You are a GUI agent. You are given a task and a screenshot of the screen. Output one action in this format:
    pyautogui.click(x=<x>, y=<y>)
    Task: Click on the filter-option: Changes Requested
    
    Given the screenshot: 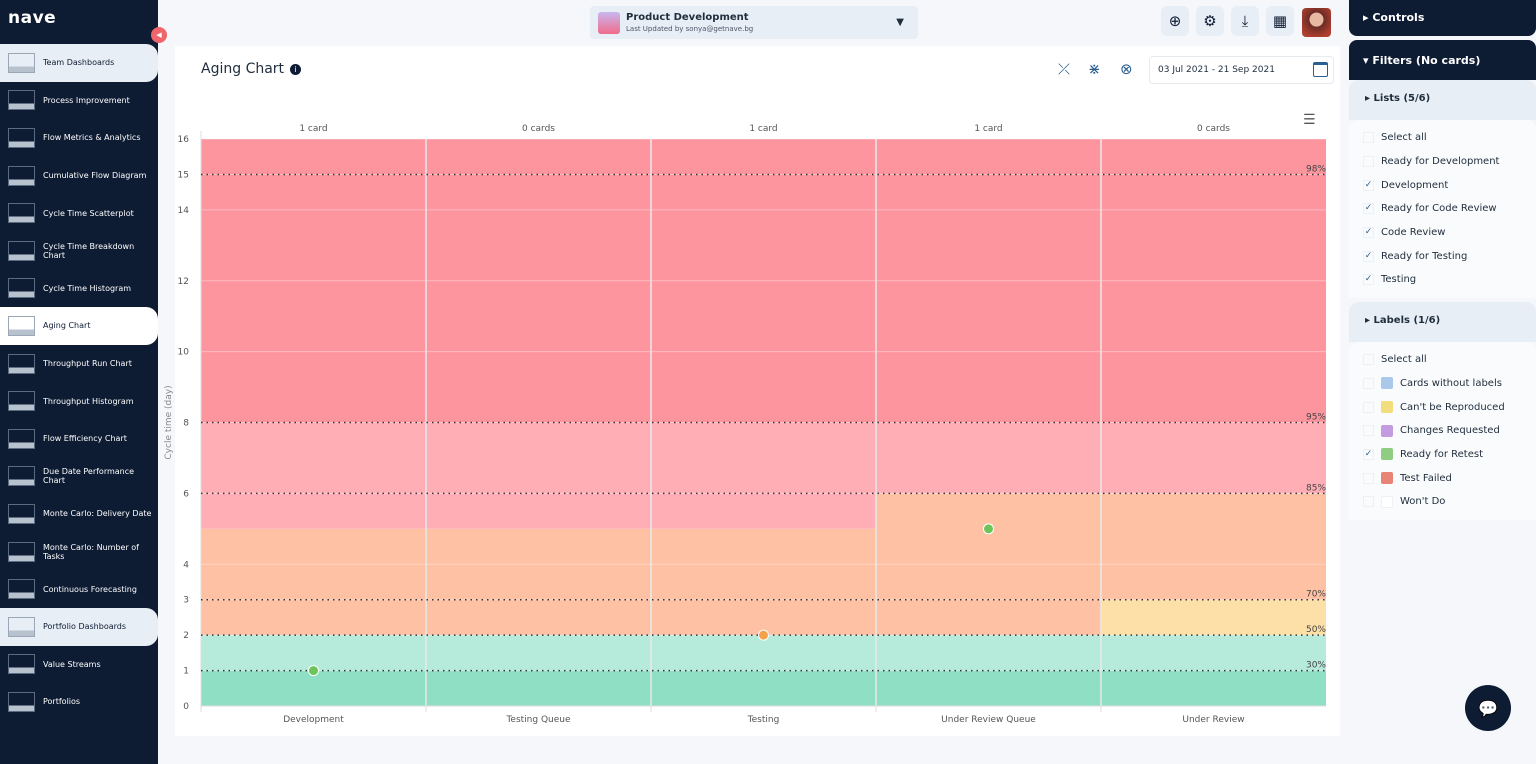 What is the action you would take?
    pyautogui.click(x=1449, y=431)
    